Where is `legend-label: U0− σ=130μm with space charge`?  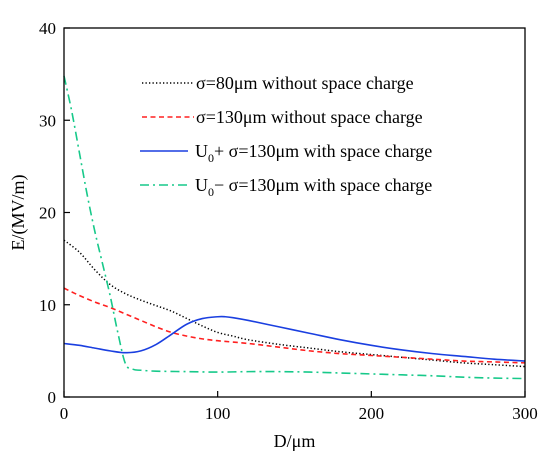 legend-label: U0− σ=130μm with space charge is located at coordinates (313, 187).